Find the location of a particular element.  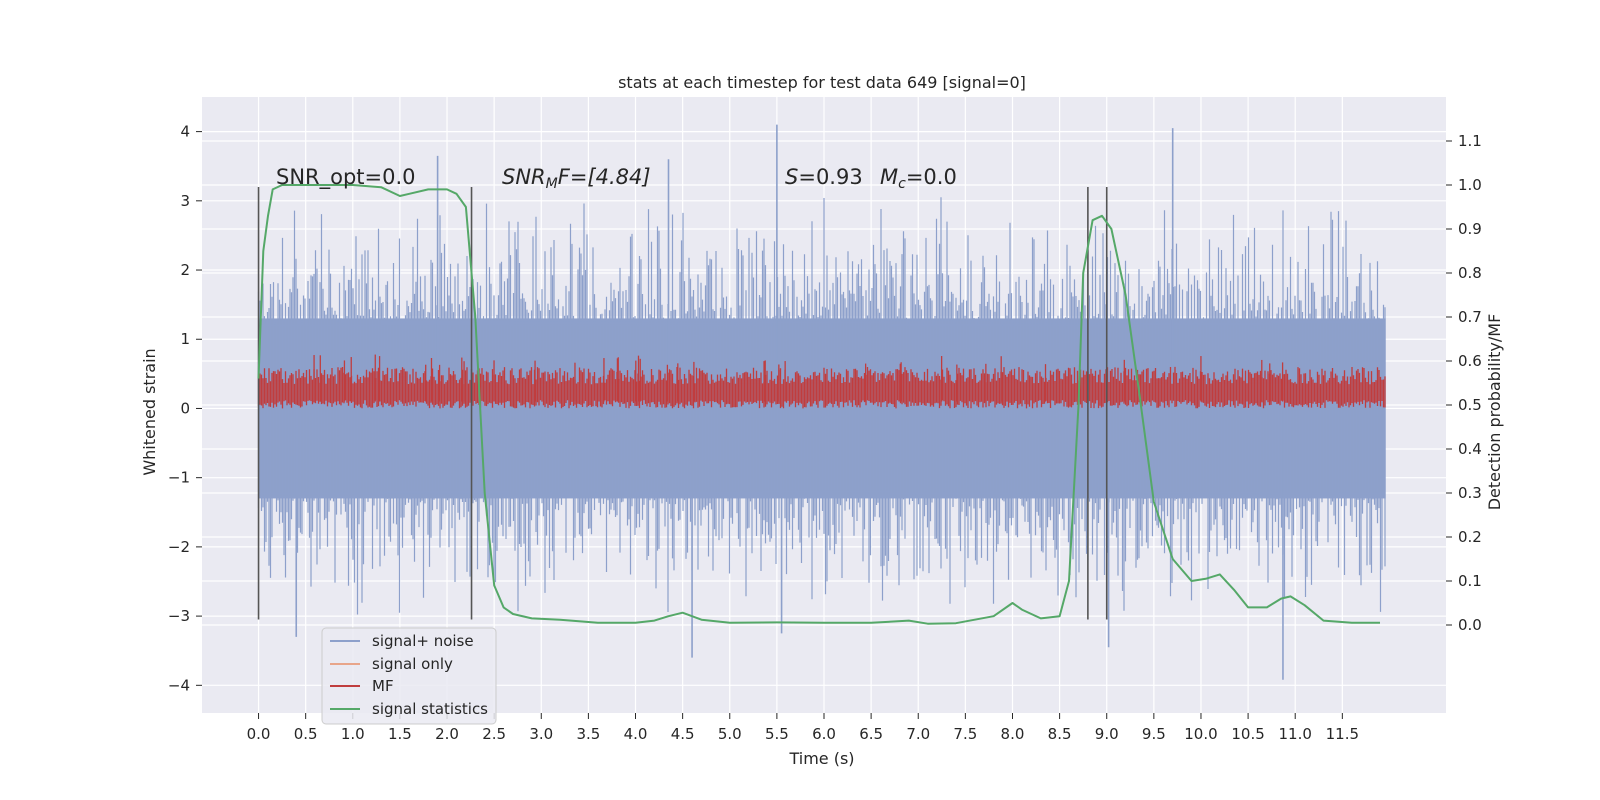

y-left-axis-label: Whitened strain is located at coordinates (149, 411).